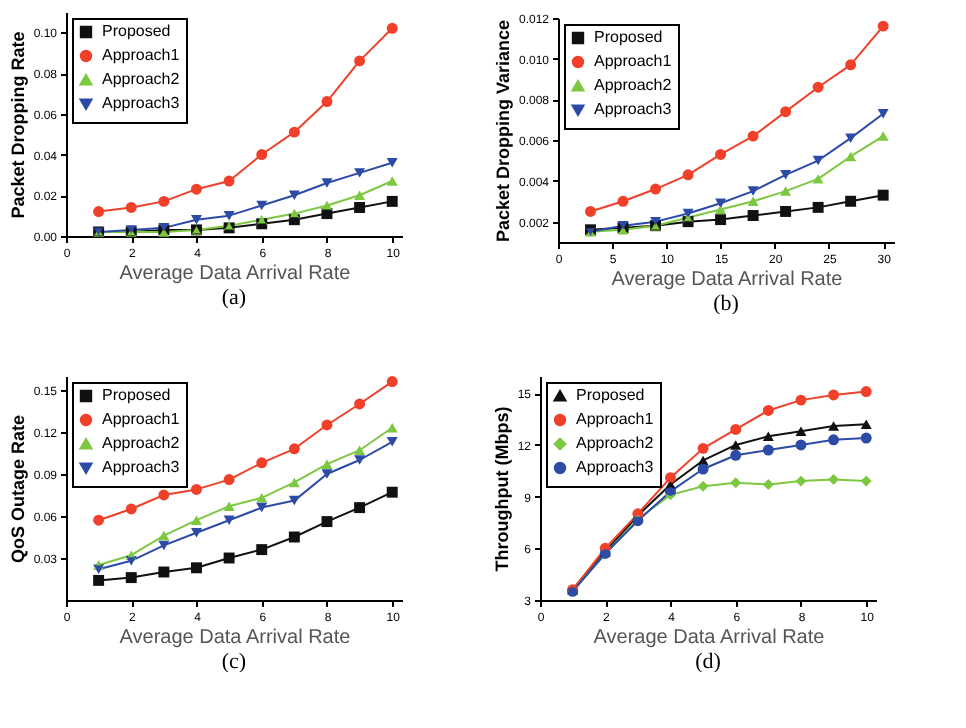  What do you see at coordinates (726, 304) in the screenshot?
I see `text: (b)` at bounding box center [726, 304].